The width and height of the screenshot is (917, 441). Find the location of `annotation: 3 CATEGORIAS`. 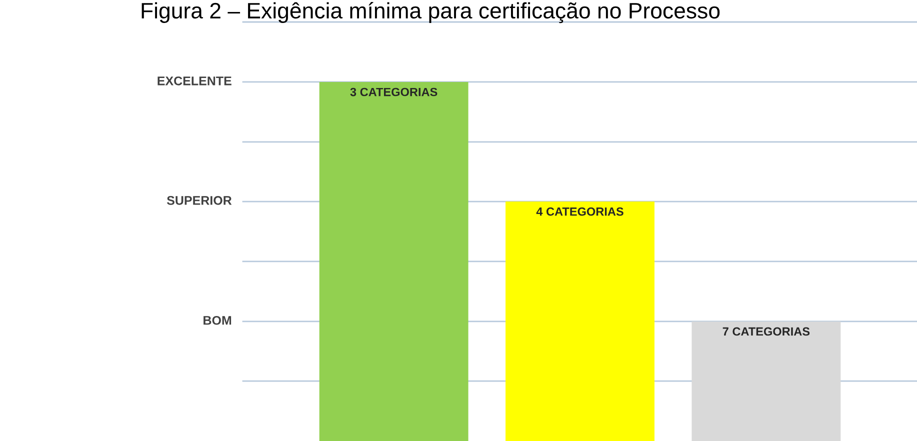

annotation: 3 CATEGORIAS is located at coordinates (394, 92).